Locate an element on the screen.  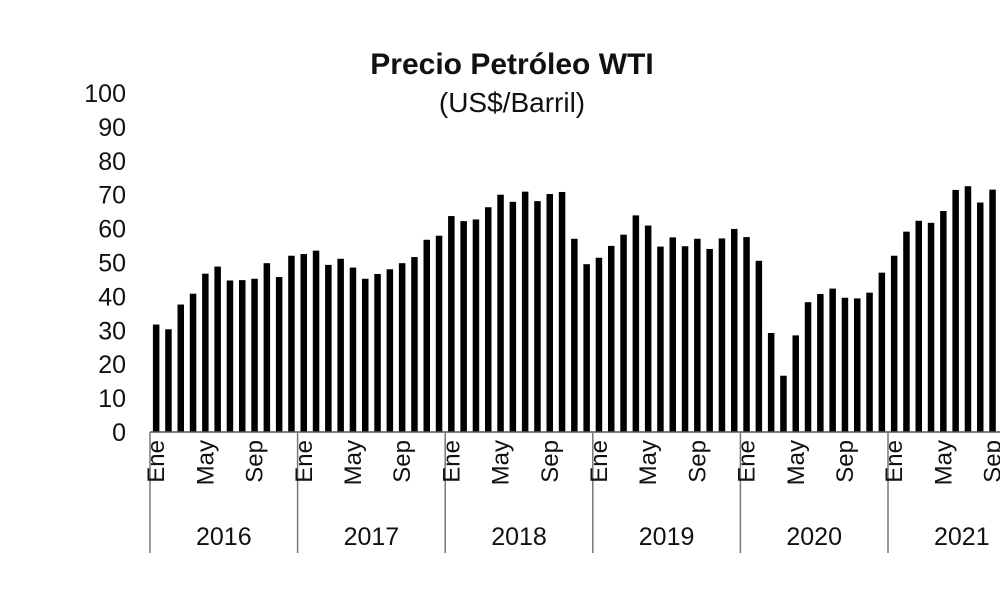
year-label: 2017 is located at coordinates (372, 537).